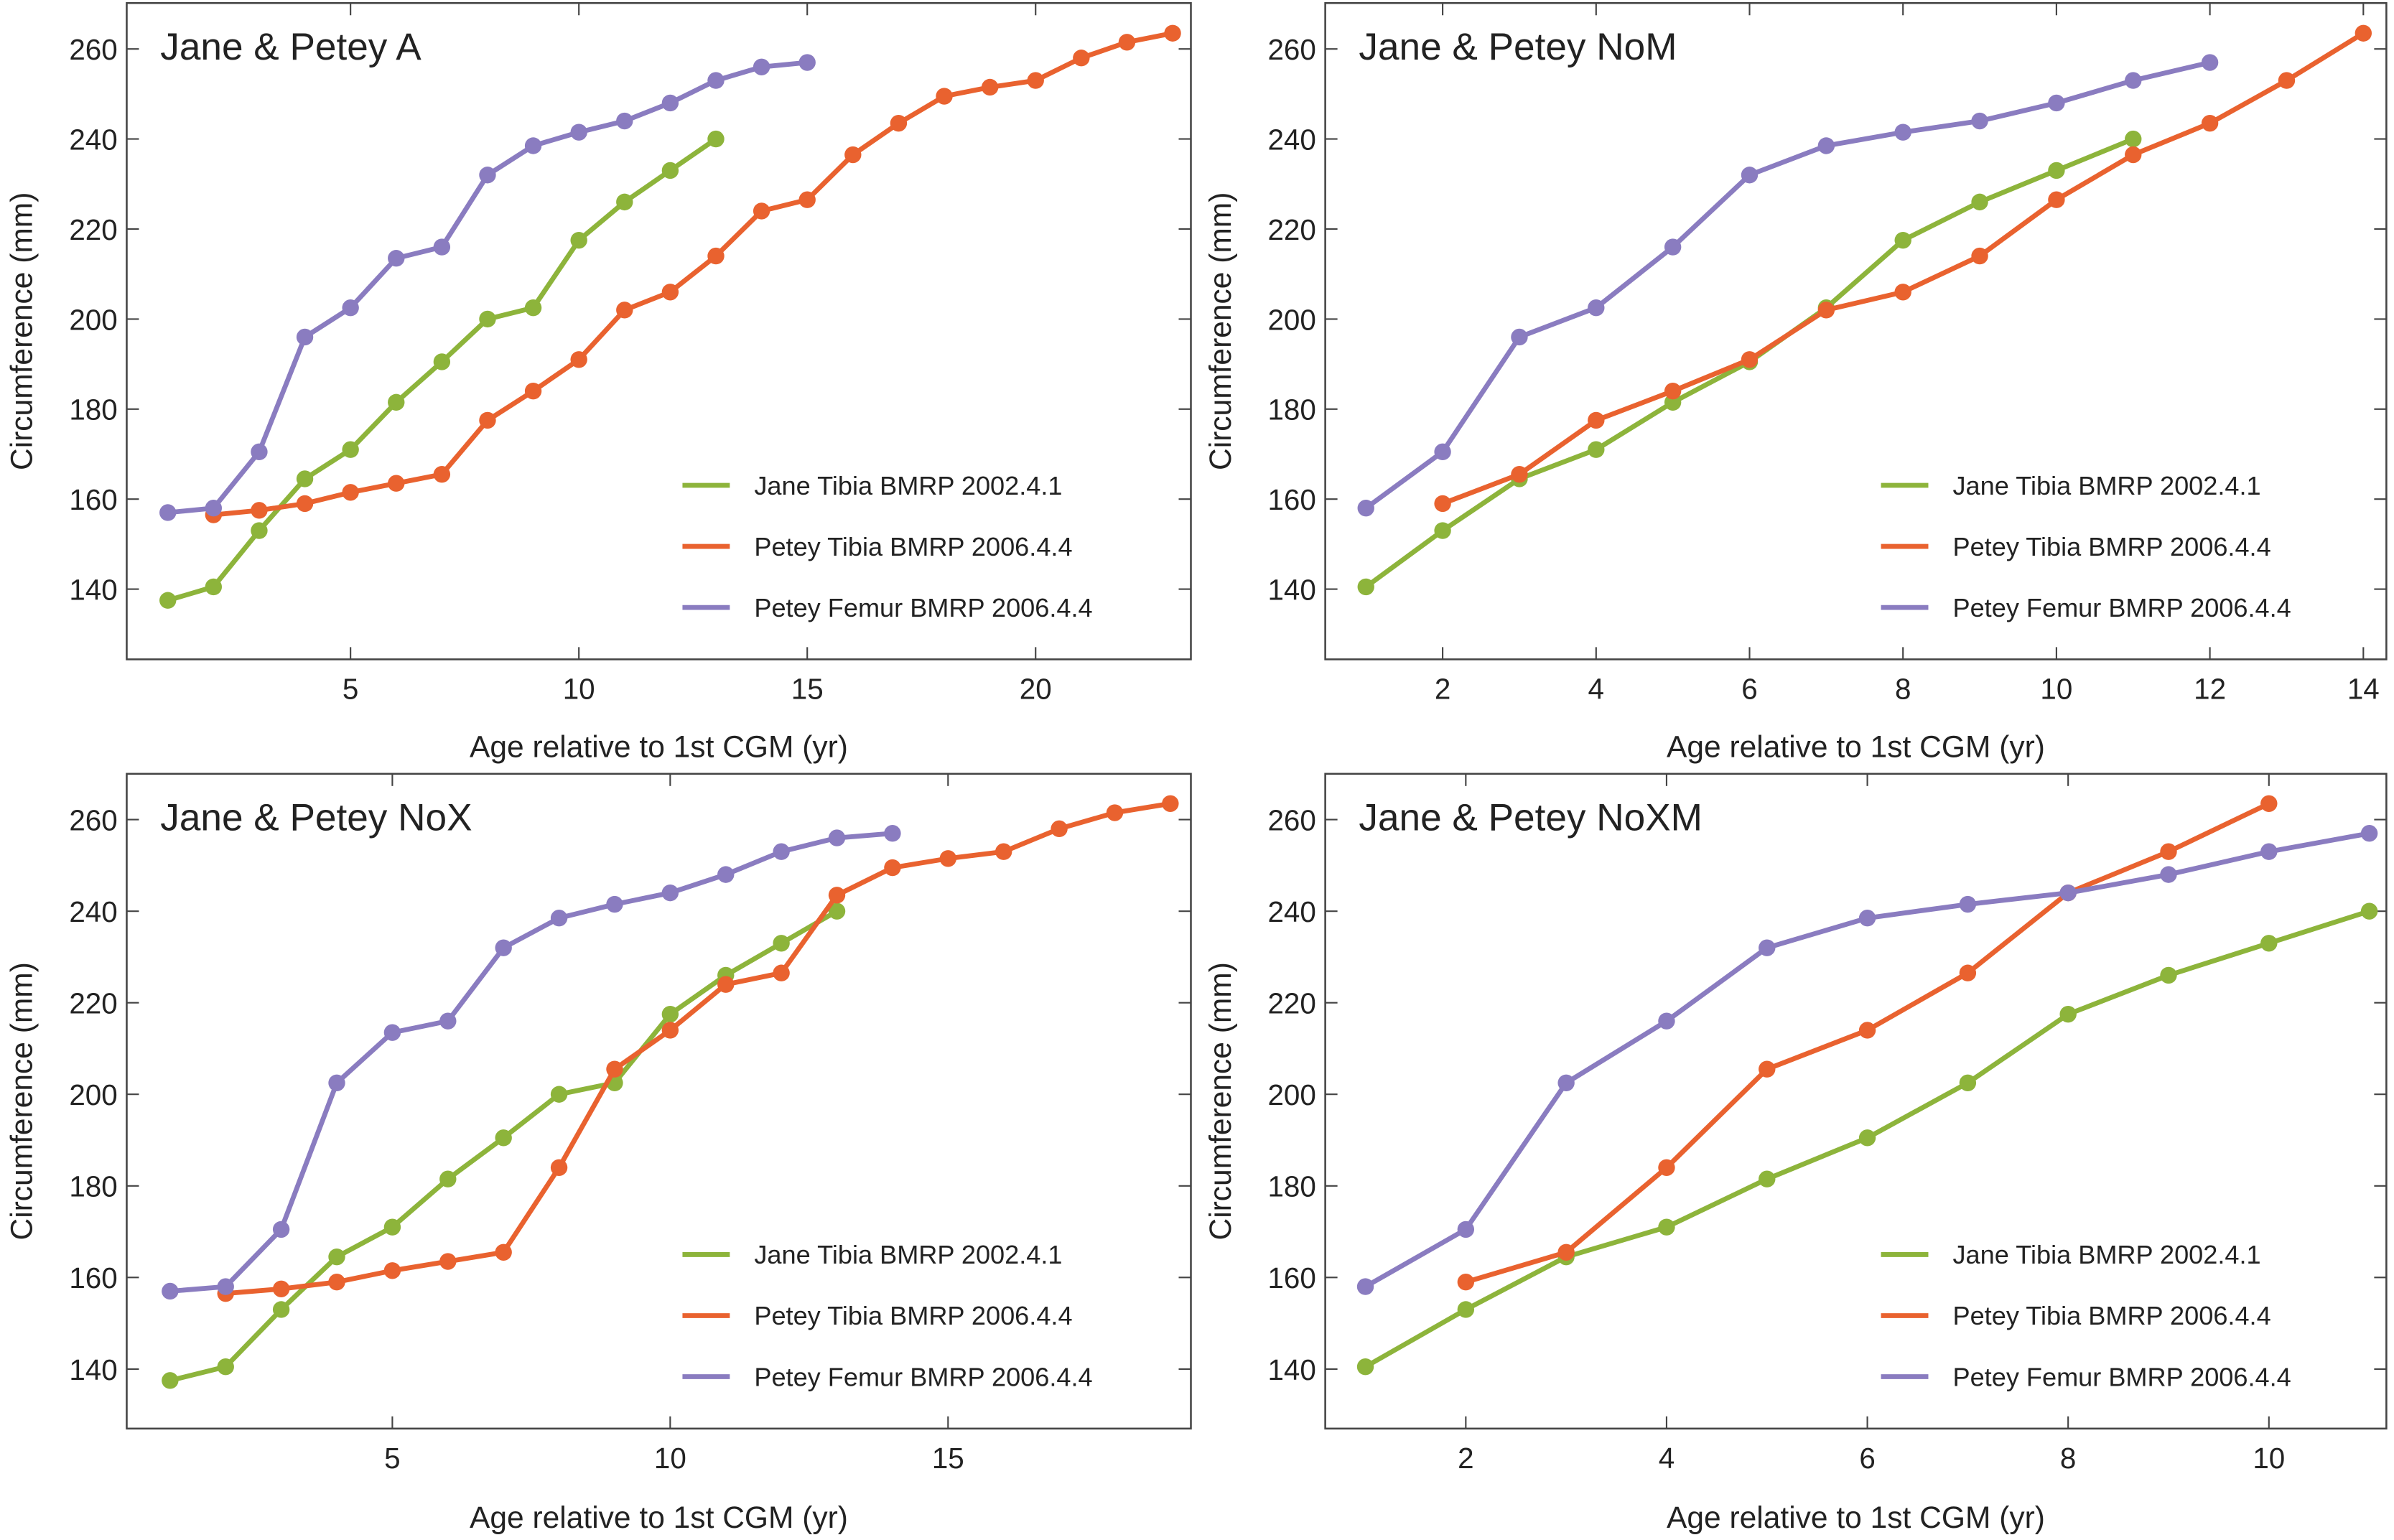  Describe the element at coordinates (22, 1101) in the screenshot. I see `y-axis-label: Circumference (mm)` at that location.